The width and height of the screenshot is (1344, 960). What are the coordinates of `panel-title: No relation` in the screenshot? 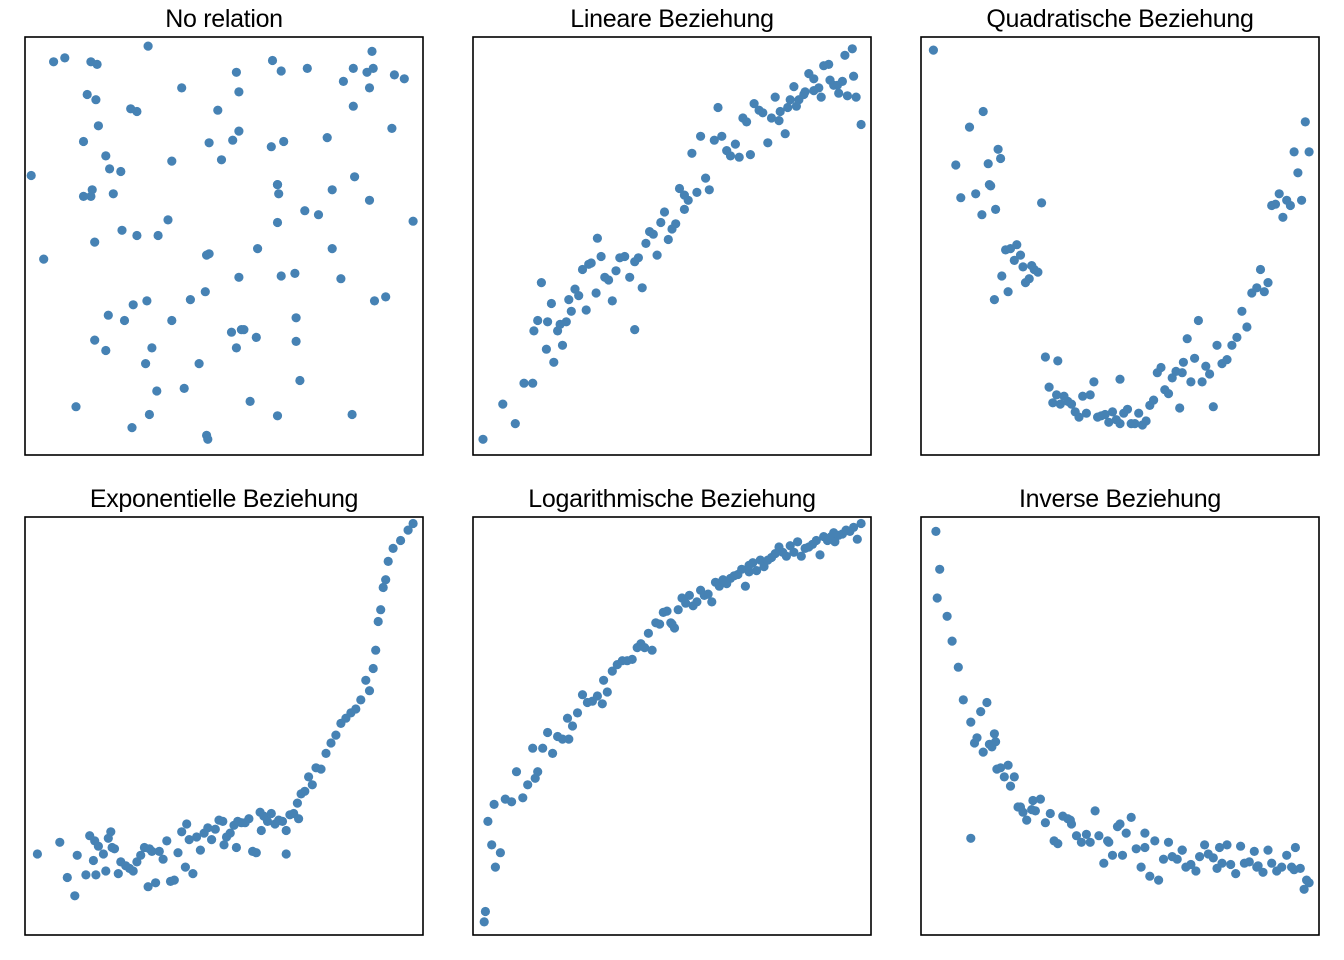 It's located at (224, 19).